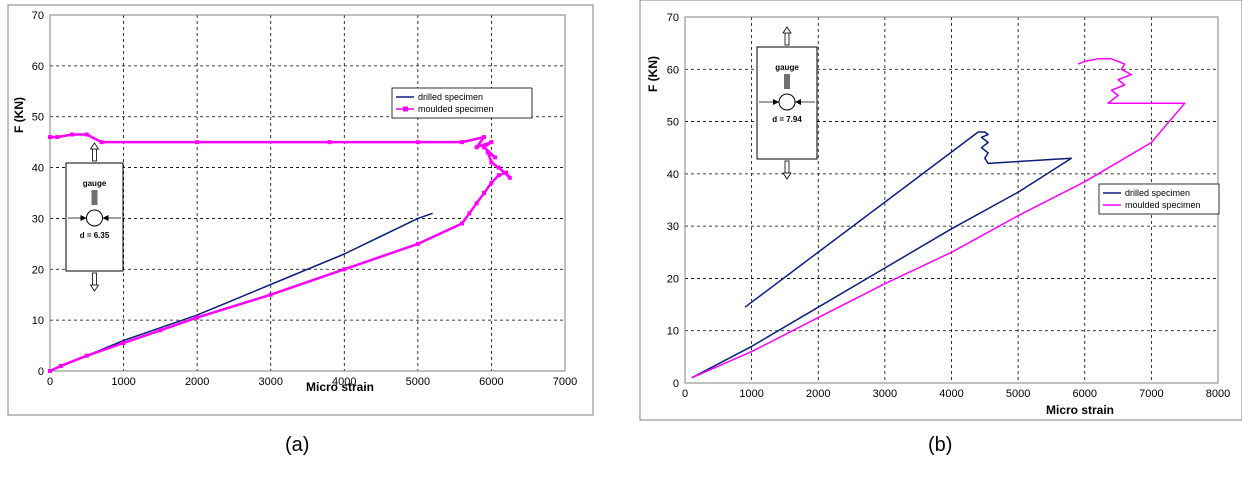 The image size is (1242, 483). What do you see at coordinates (83, 218) in the screenshot?
I see `arrow-right-icon` at bounding box center [83, 218].